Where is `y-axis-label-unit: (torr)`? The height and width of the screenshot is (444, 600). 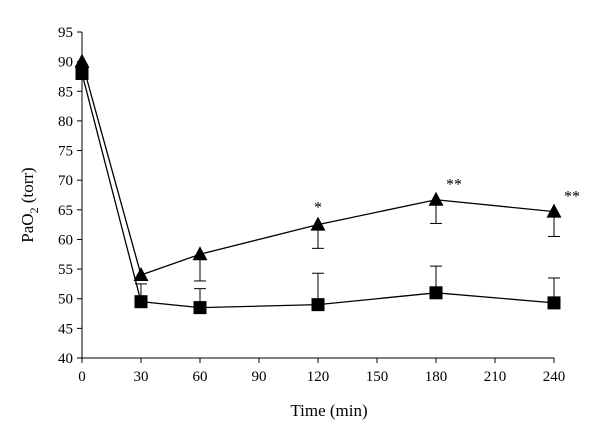
y-axis-label-unit: (torr) is located at coordinates (27, 187).